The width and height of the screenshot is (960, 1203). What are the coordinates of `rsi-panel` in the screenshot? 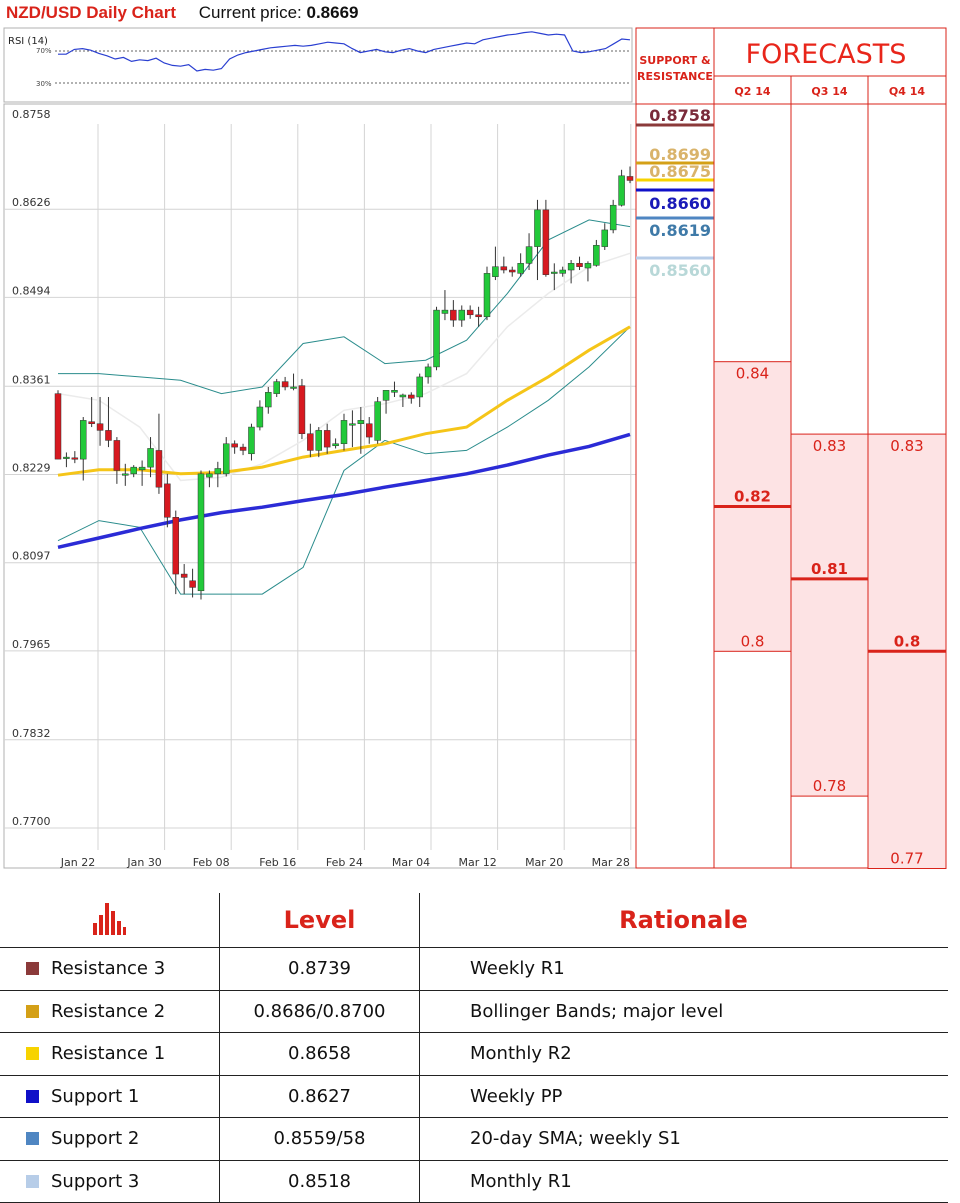 It's located at (318, 65).